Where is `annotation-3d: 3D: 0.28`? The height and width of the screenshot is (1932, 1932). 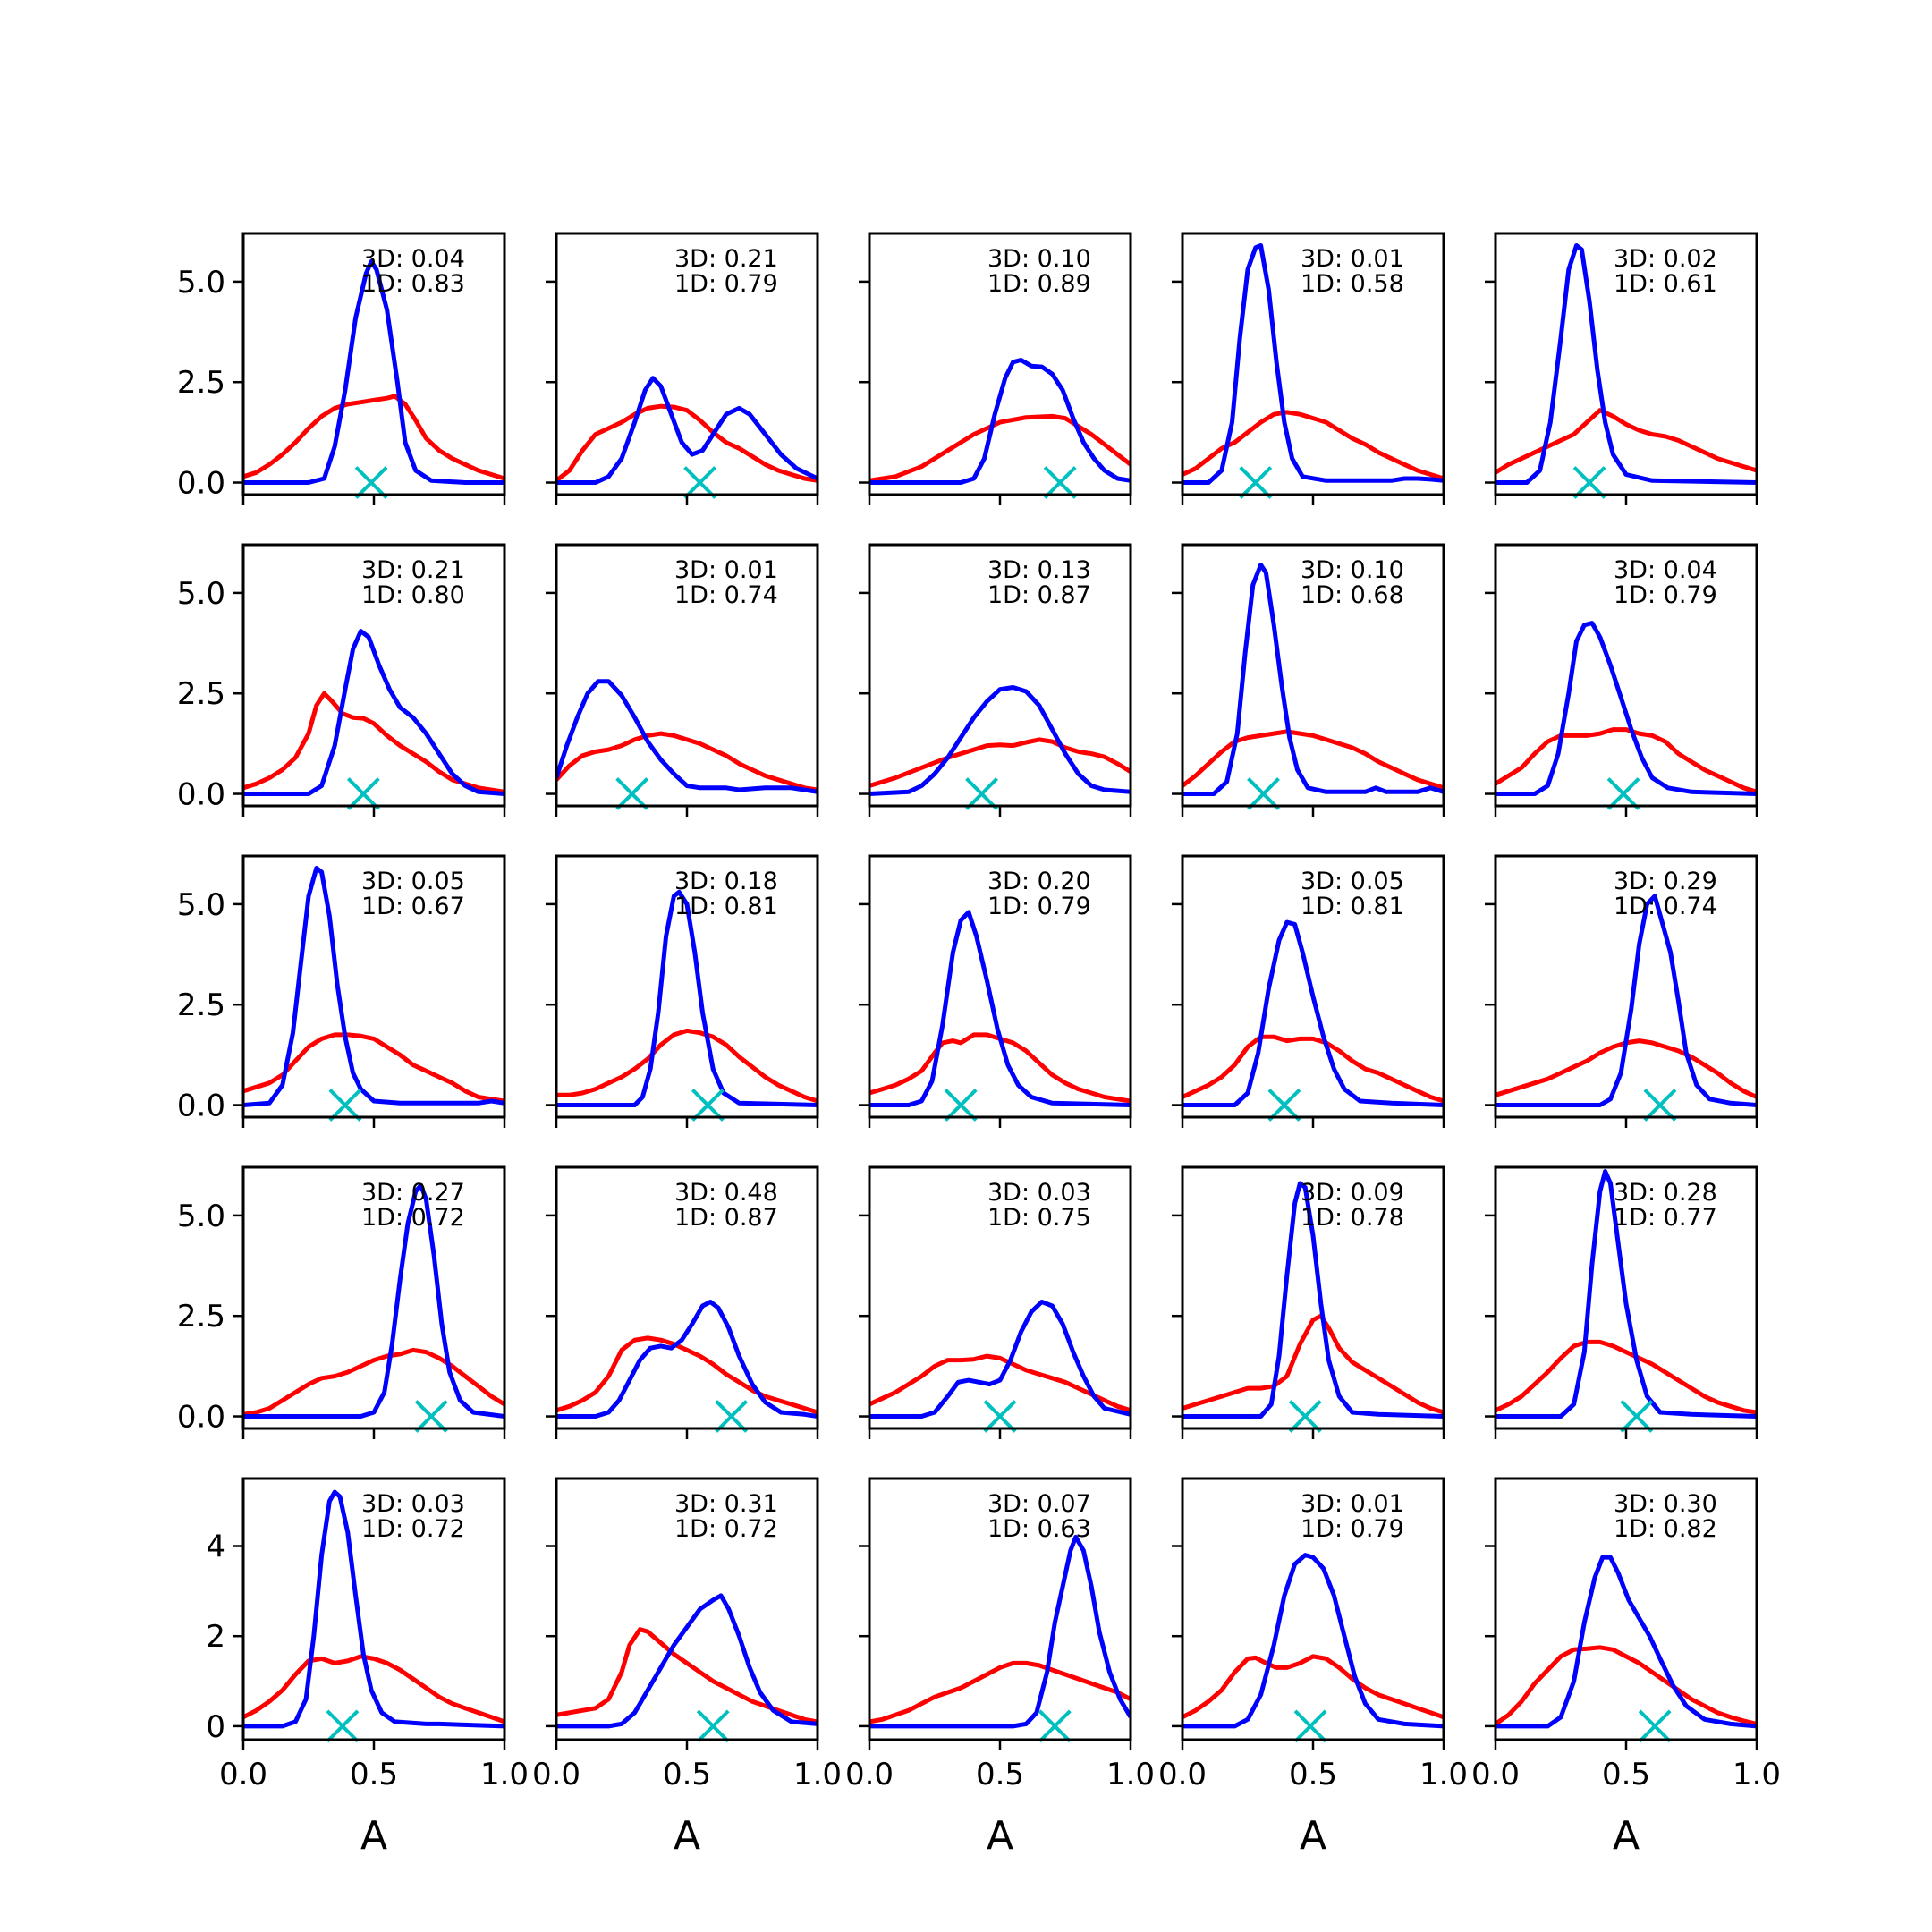 annotation-3d: 3D: 0.28 is located at coordinates (1665, 1193).